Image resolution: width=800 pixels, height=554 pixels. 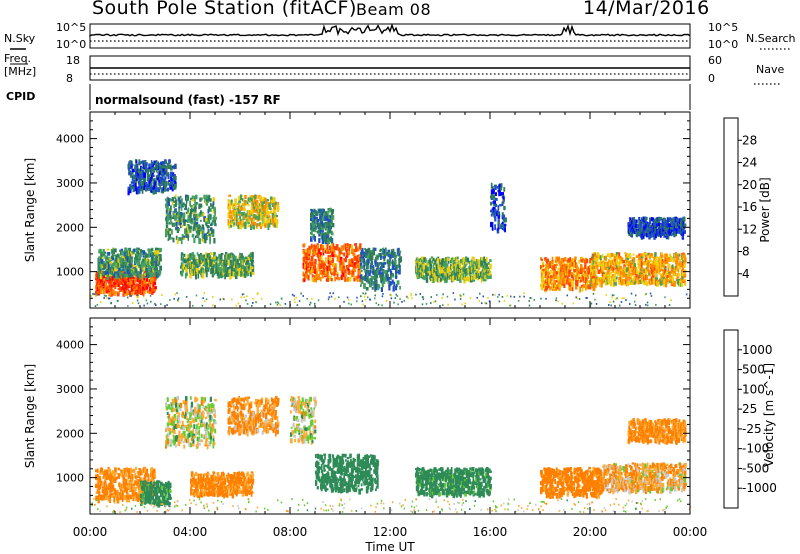 I want to click on cpid-value: normalsound (fast) -157 RF, so click(x=188, y=100).